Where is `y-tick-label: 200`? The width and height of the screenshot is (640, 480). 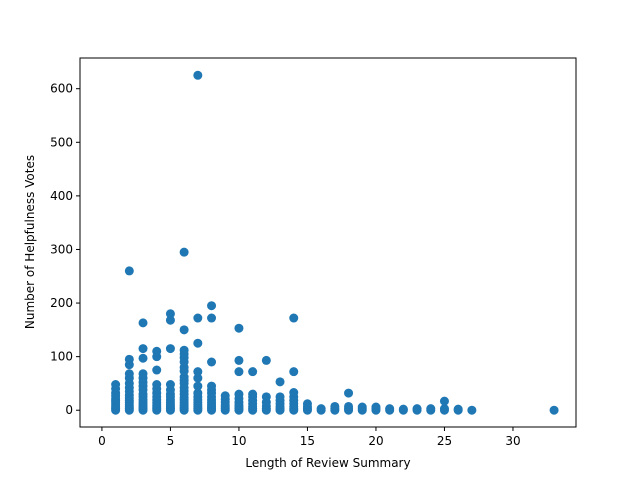 y-tick-label: 200 is located at coordinates (61, 303).